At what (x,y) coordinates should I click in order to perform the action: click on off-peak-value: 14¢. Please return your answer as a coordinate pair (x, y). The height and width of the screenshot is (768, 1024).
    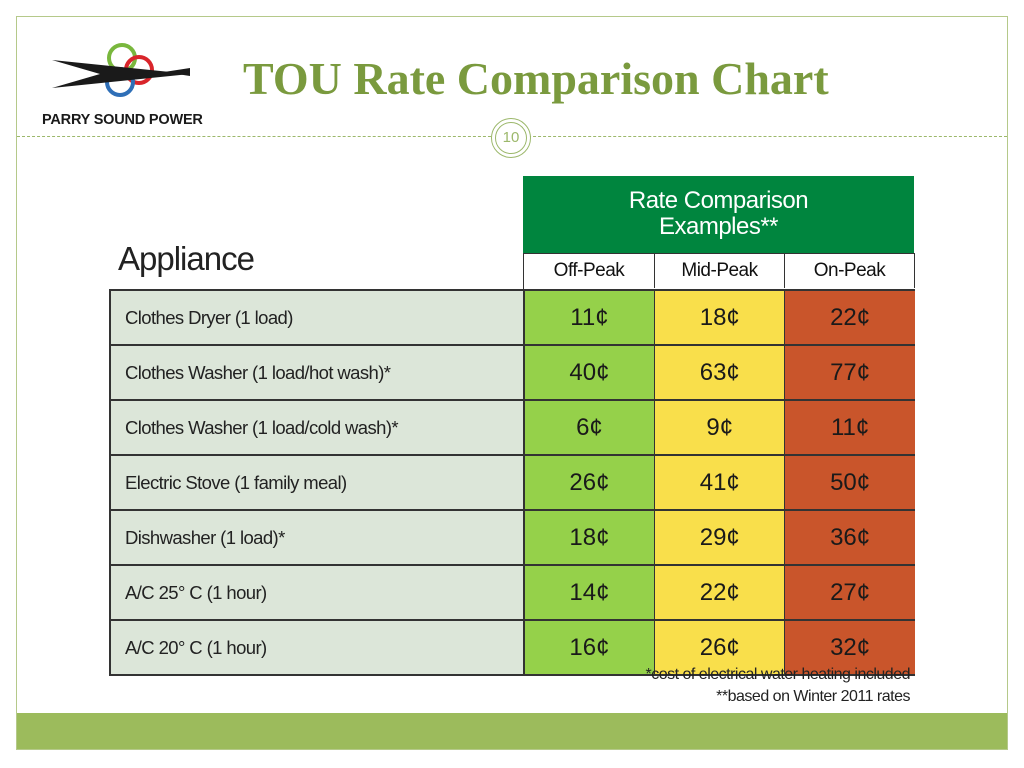
    Looking at the image, I should click on (590, 592).